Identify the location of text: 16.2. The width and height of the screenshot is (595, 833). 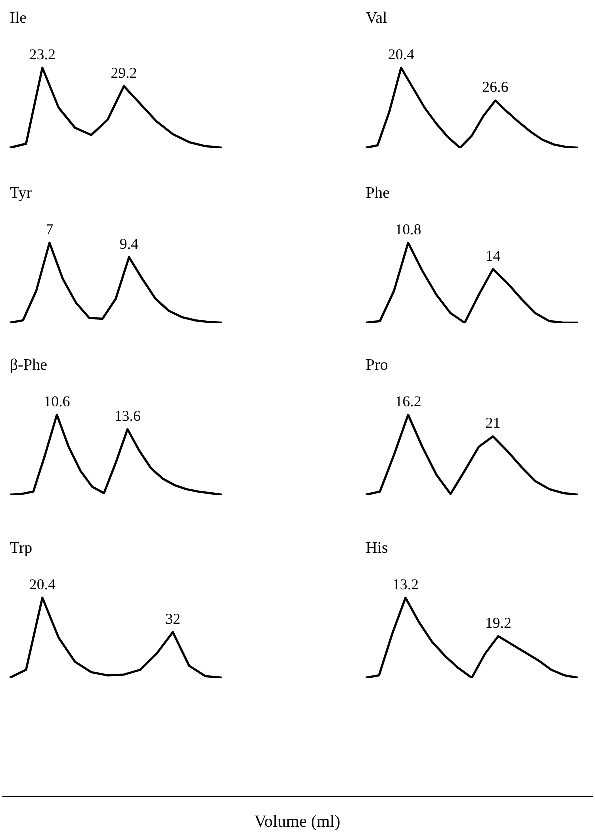
(408, 402).